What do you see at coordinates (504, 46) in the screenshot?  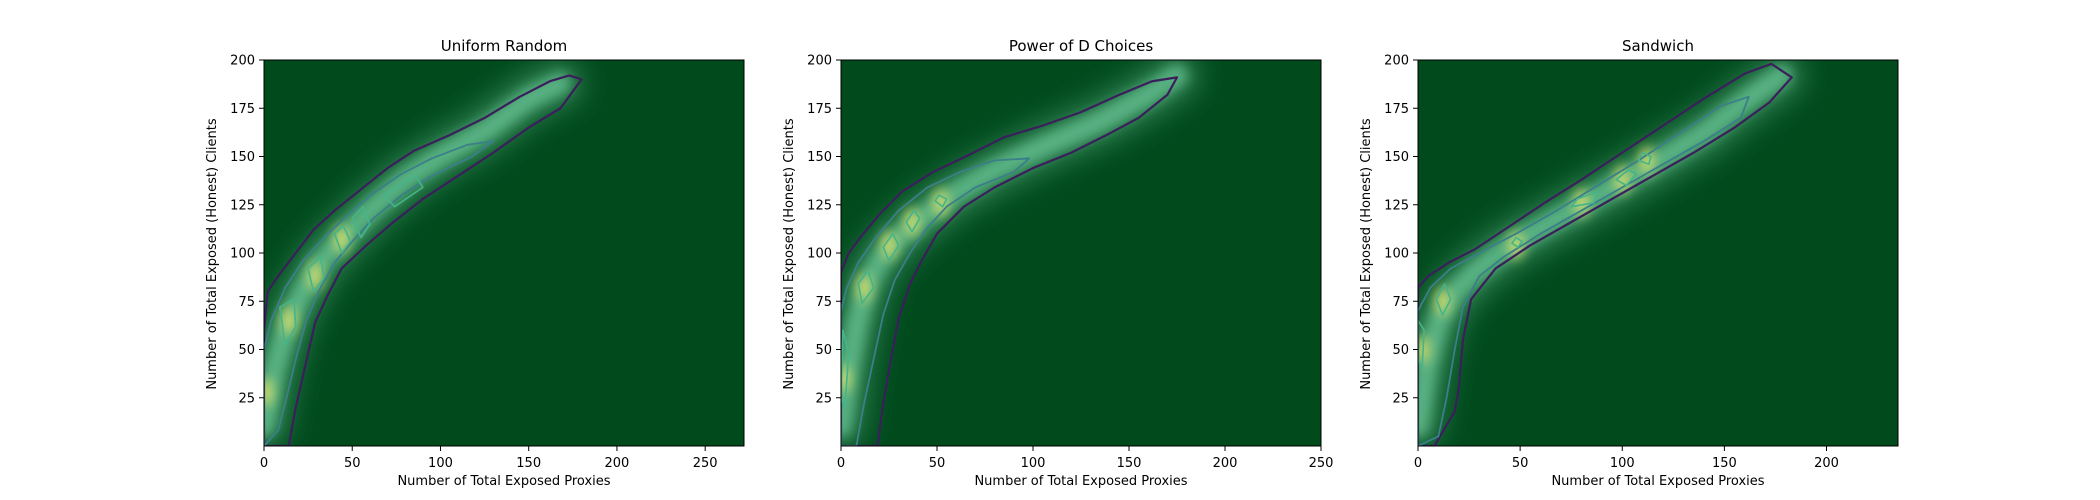 I see `chart-title: Uniform Random` at bounding box center [504, 46].